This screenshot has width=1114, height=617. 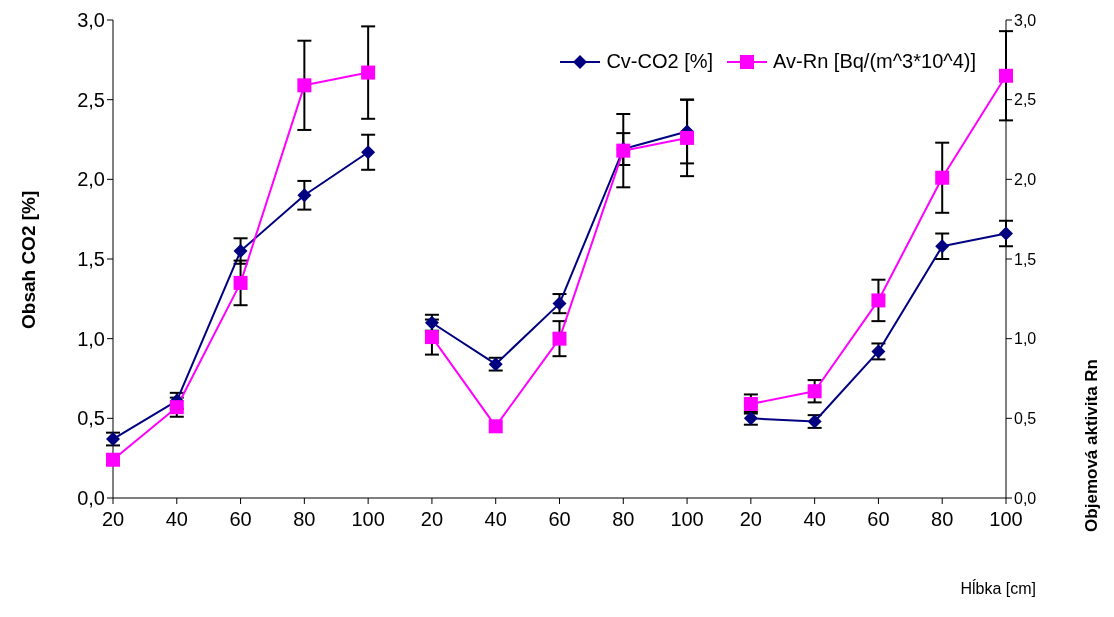 What do you see at coordinates (660, 61) in the screenshot?
I see `legend-label: Cv-CO2 [%]` at bounding box center [660, 61].